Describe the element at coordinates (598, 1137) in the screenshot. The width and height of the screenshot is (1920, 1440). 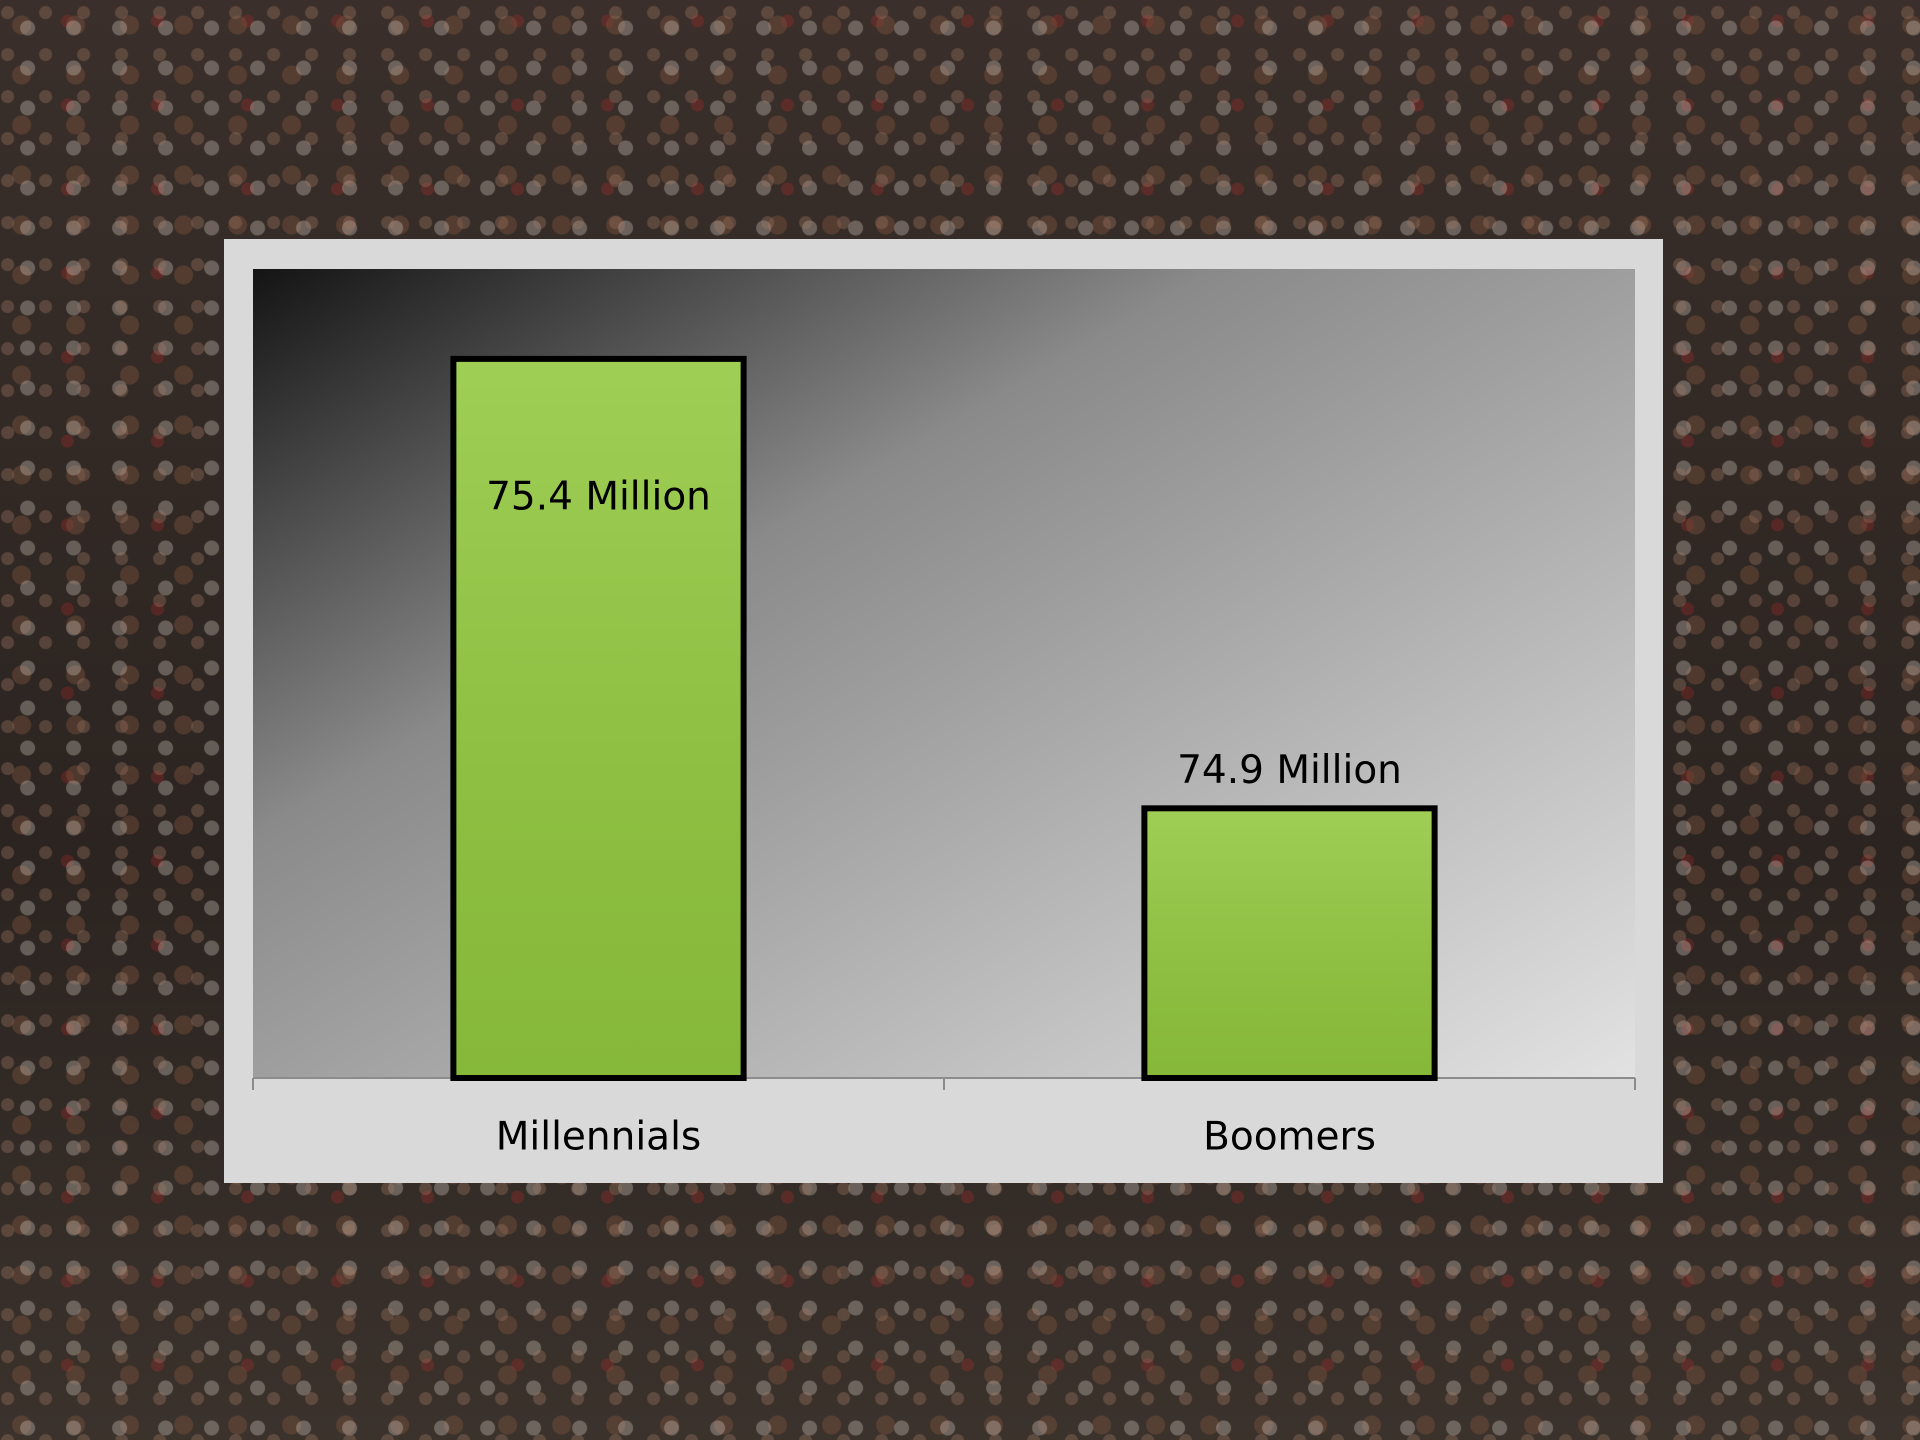
I see `x-tick-label: Millennials` at that location.